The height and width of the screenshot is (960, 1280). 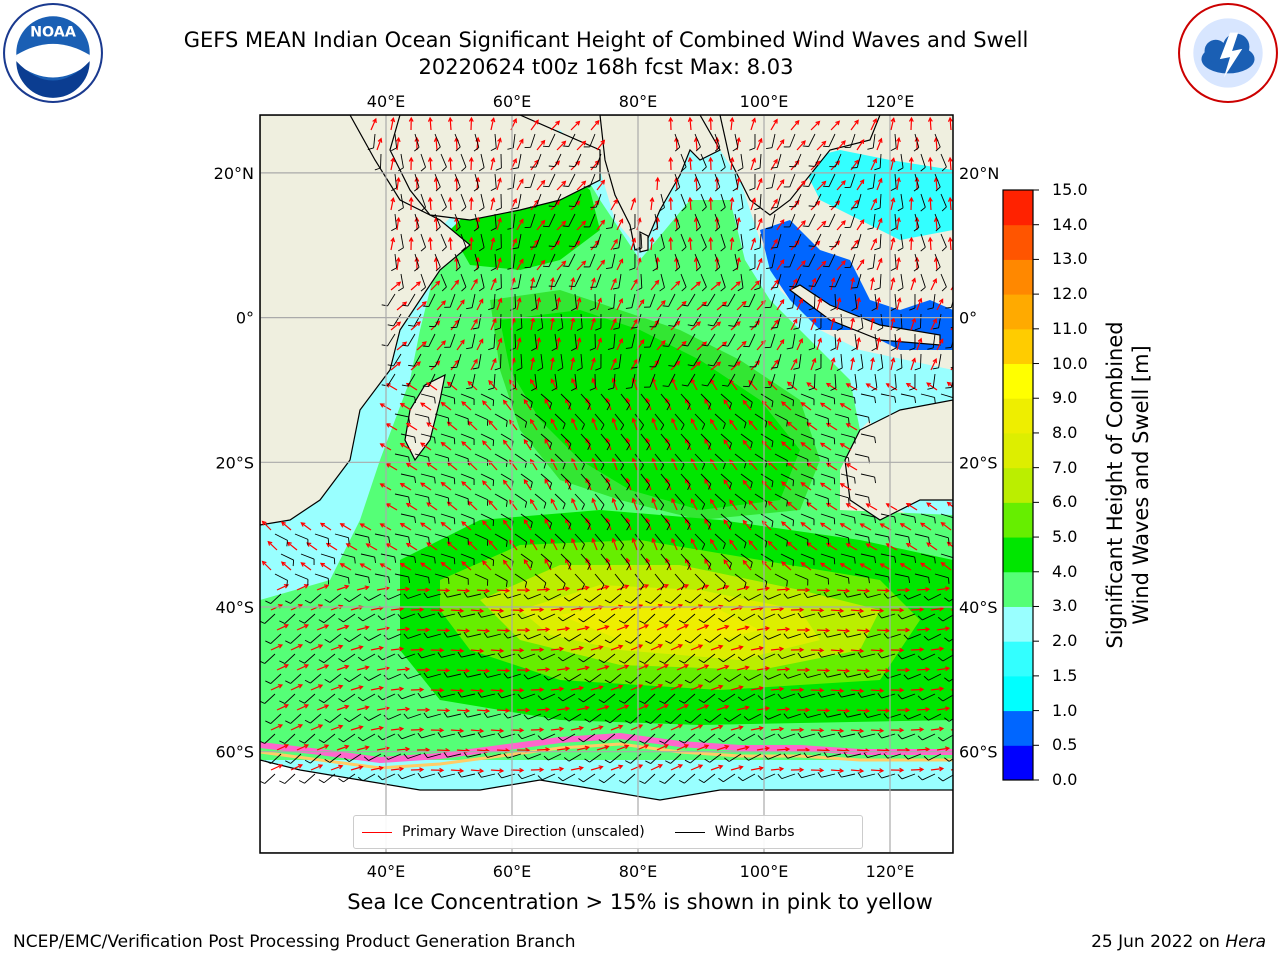 I want to click on legend-wind-barbs: Wind Barbs, so click(x=734, y=832).